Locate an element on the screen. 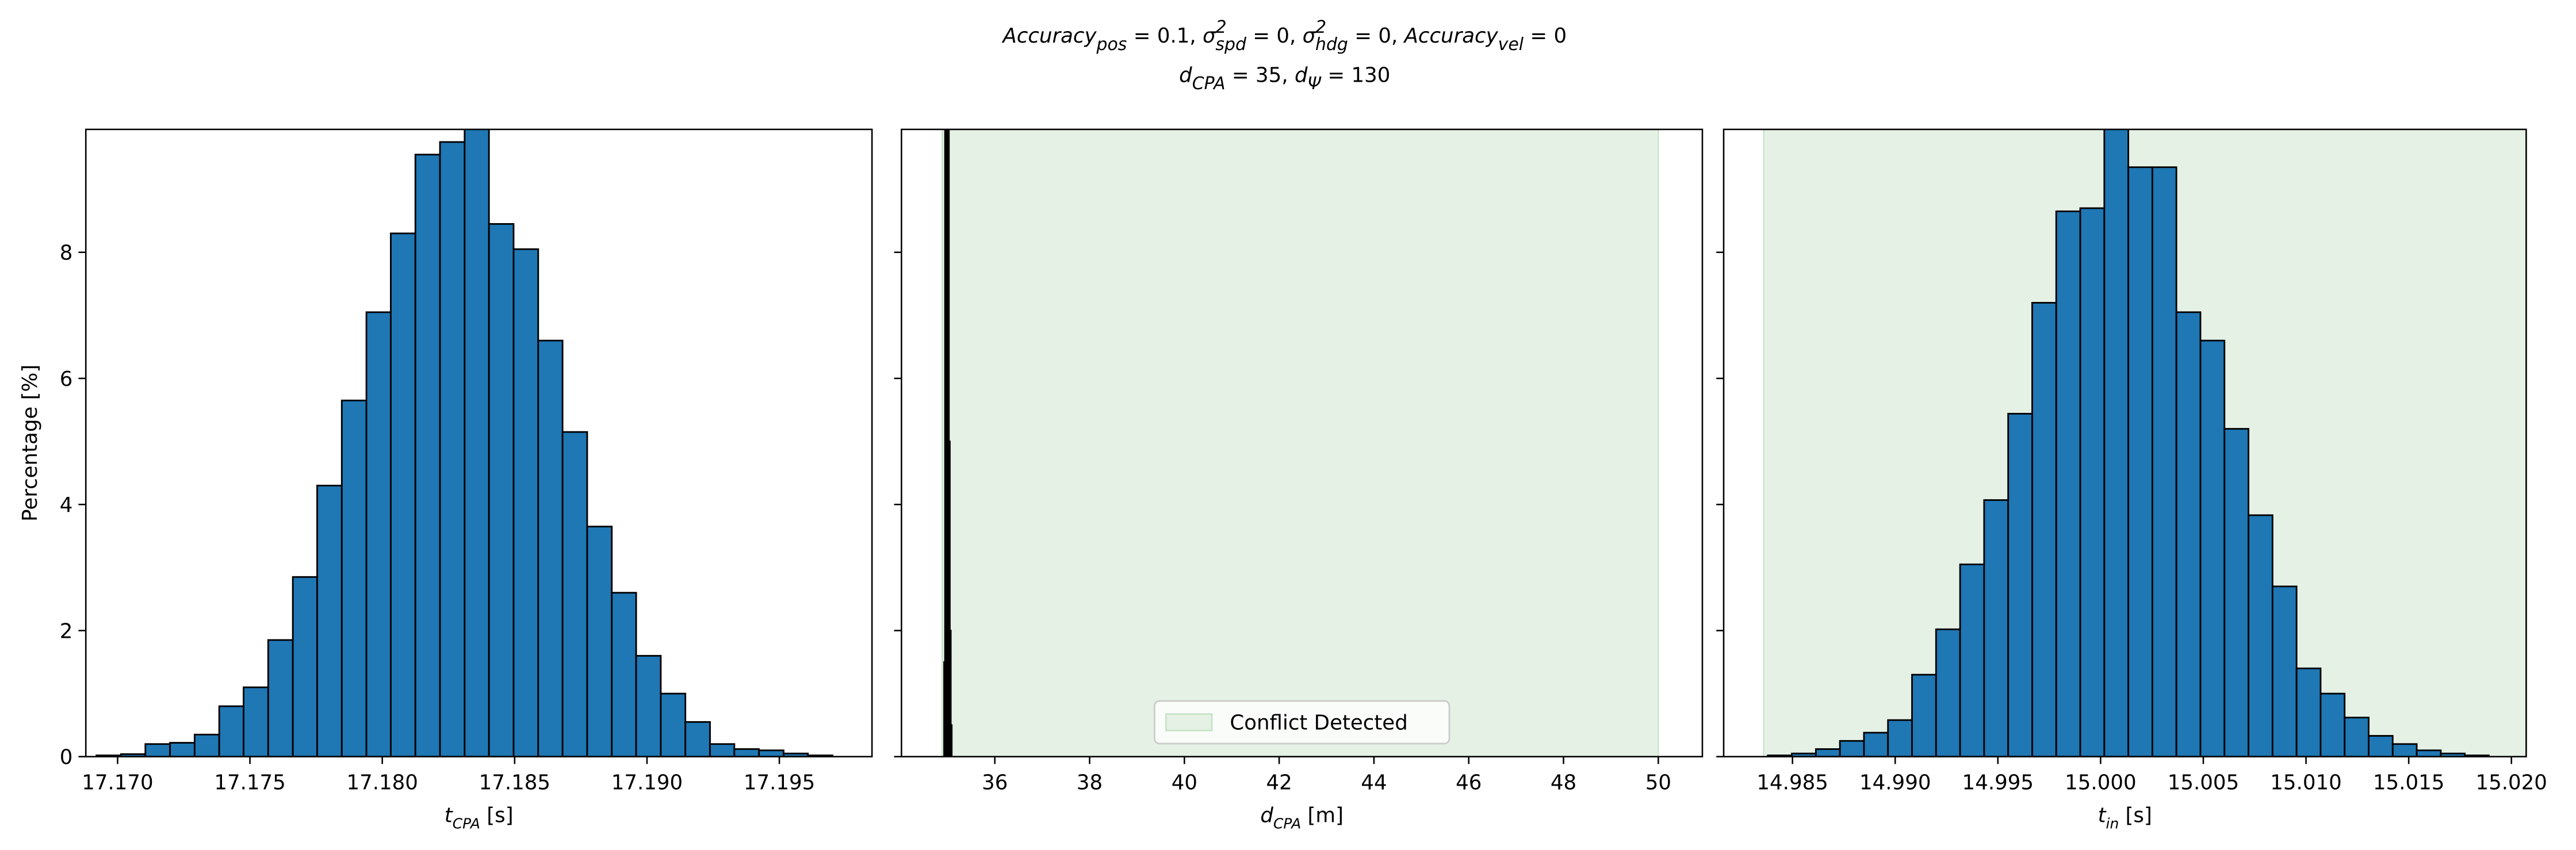 The image size is (2576, 850). x-tick-label: 17.190 is located at coordinates (647, 783).